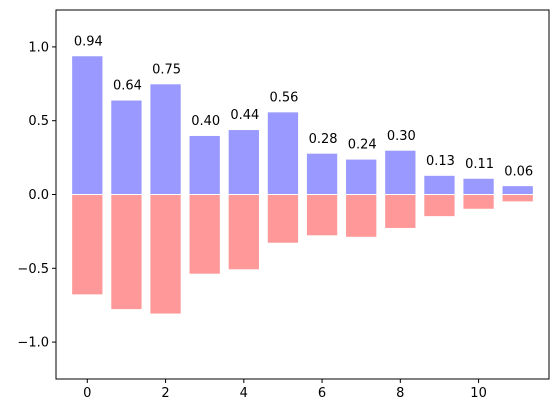 The image size is (559, 413). Describe the element at coordinates (87, 393) in the screenshot. I see `x-tick-label: 0` at that location.